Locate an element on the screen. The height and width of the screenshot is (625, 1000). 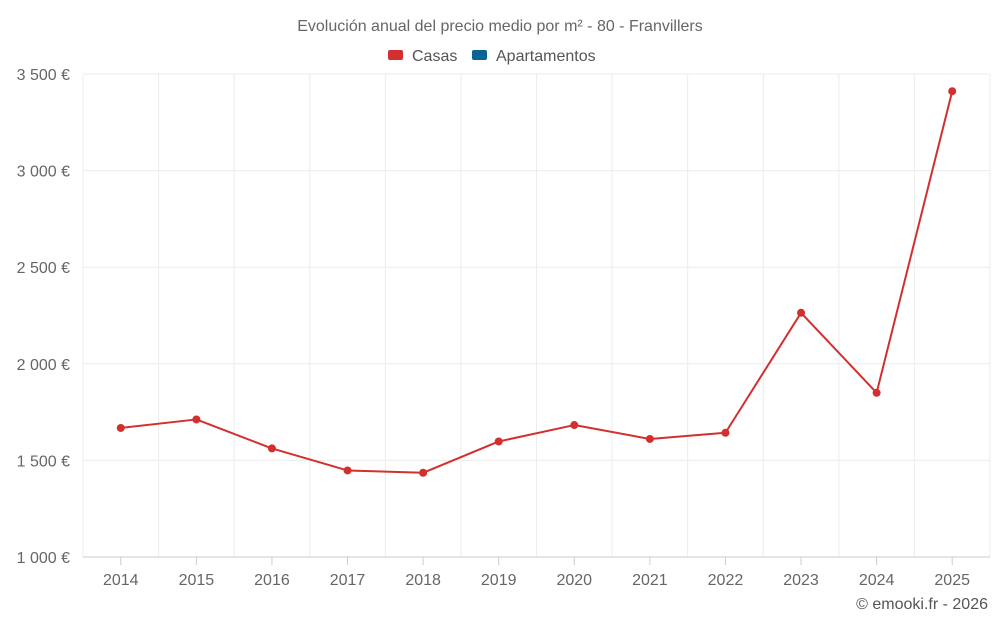
legend-item-apartamentos: Apartamentos is located at coordinates (534, 56).